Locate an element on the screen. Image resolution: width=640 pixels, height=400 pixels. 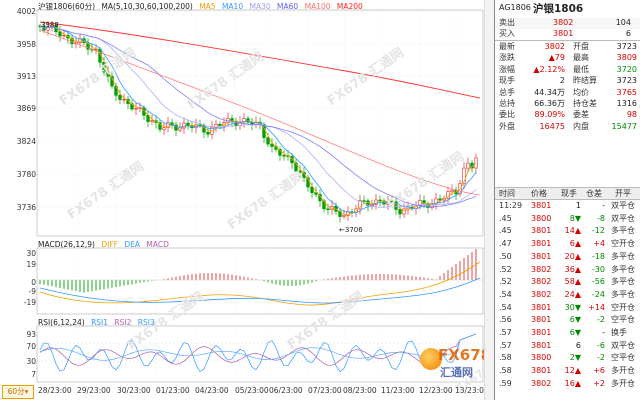
trade-time: .57 is located at coordinates (505, 345).